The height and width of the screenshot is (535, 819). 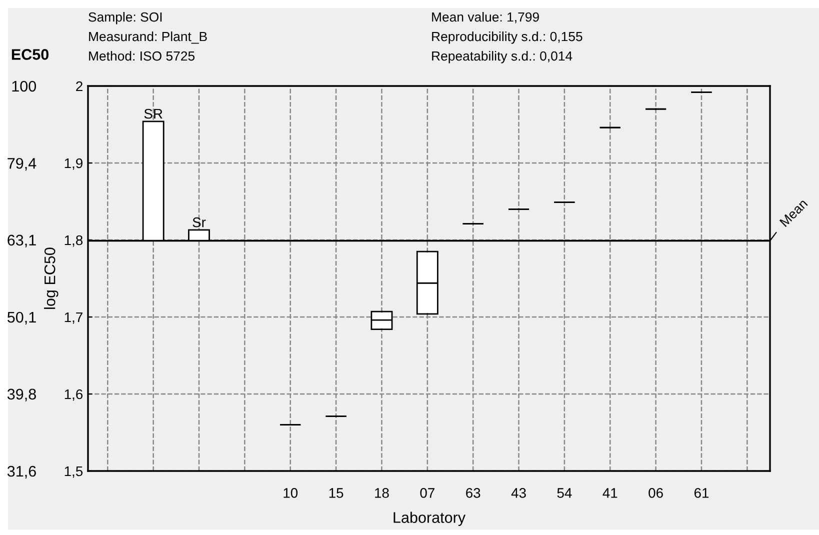 I want to click on text: Reproducibility s.d.: 0,155, so click(x=507, y=38).